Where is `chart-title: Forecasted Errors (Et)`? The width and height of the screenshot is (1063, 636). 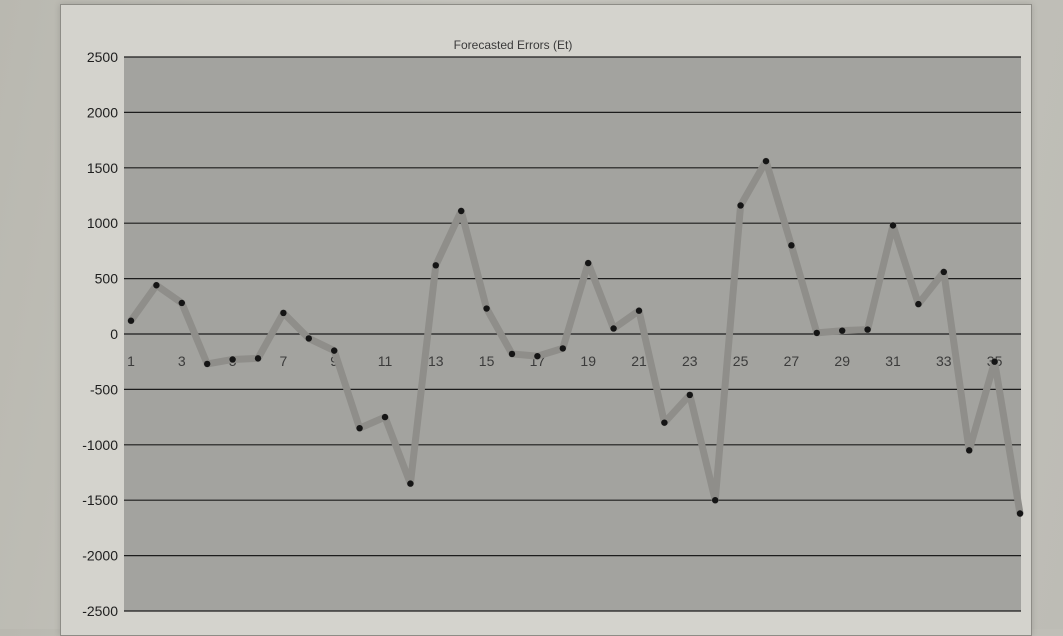 chart-title: Forecasted Errors (Et) is located at coordinates (513, 45).